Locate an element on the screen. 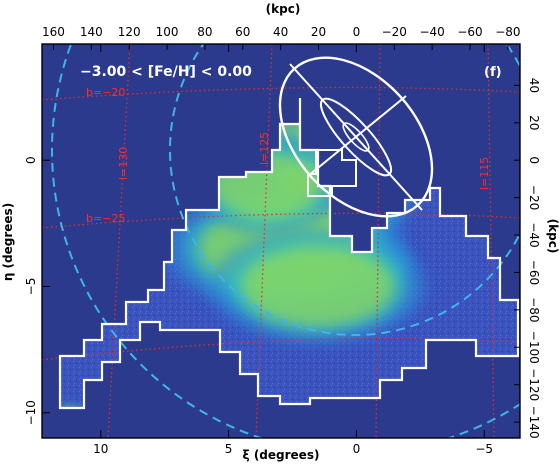 The width and height of the screenshot is (560, 465). m31-disk-markers is located at coordinates (356, 137).